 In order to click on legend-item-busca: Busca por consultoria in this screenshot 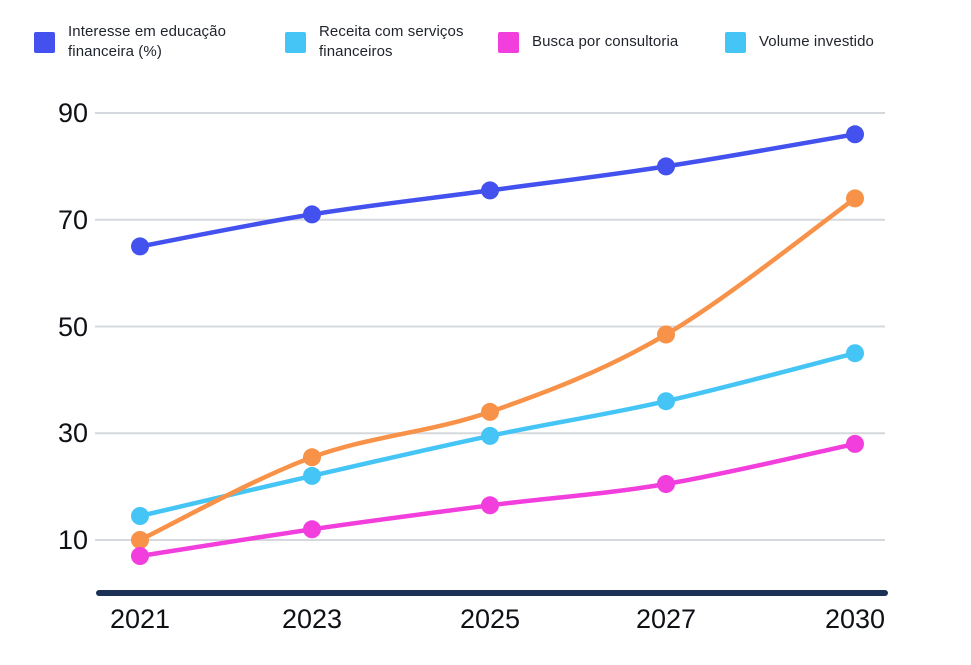, I will do `click(588, 42)`.